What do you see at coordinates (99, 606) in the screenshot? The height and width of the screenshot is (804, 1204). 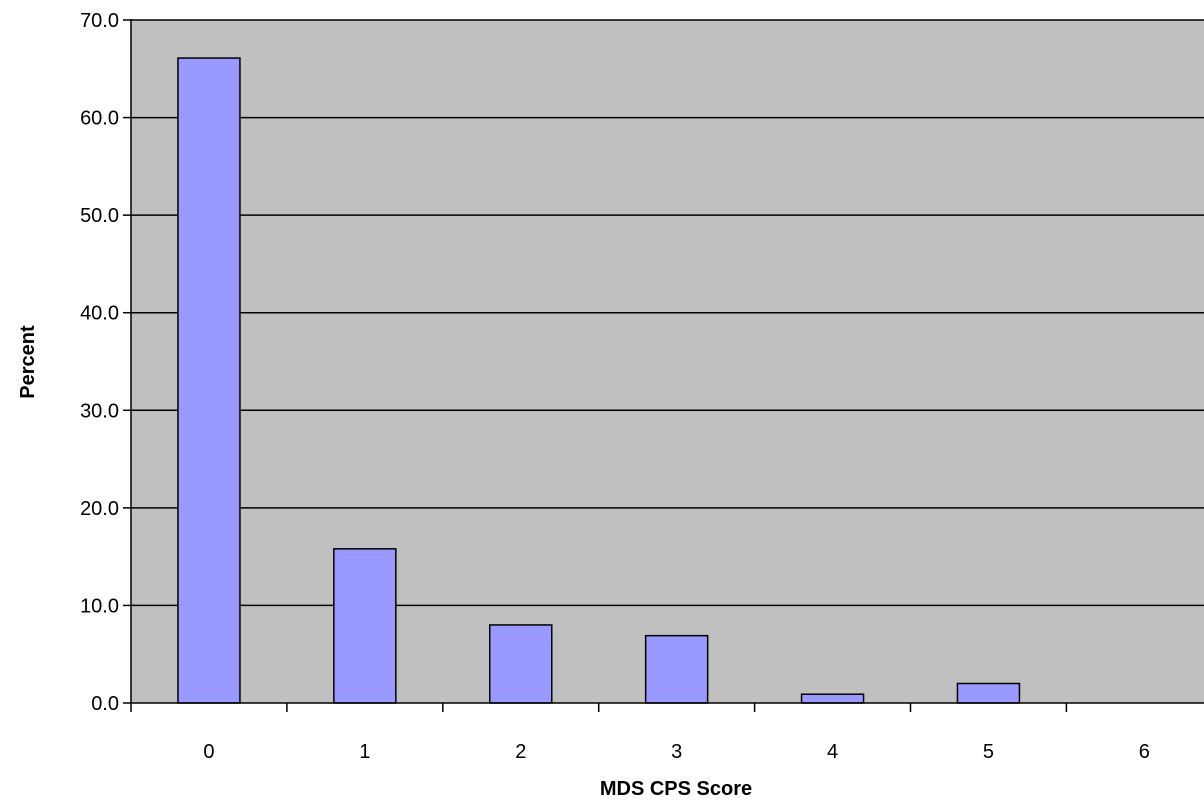 I see `y-tick-label: 10.0` at bounding box center [99, 606].